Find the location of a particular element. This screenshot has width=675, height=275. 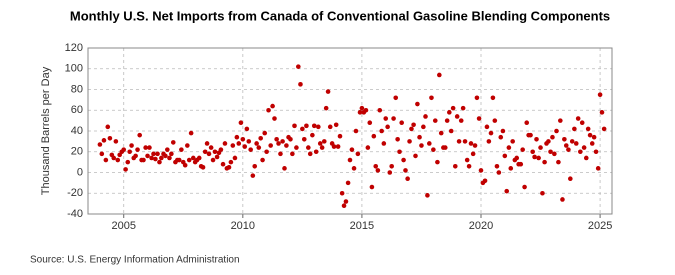

y-axis-label: Thousand Barrels per Day is located at coordinates (46, 130).